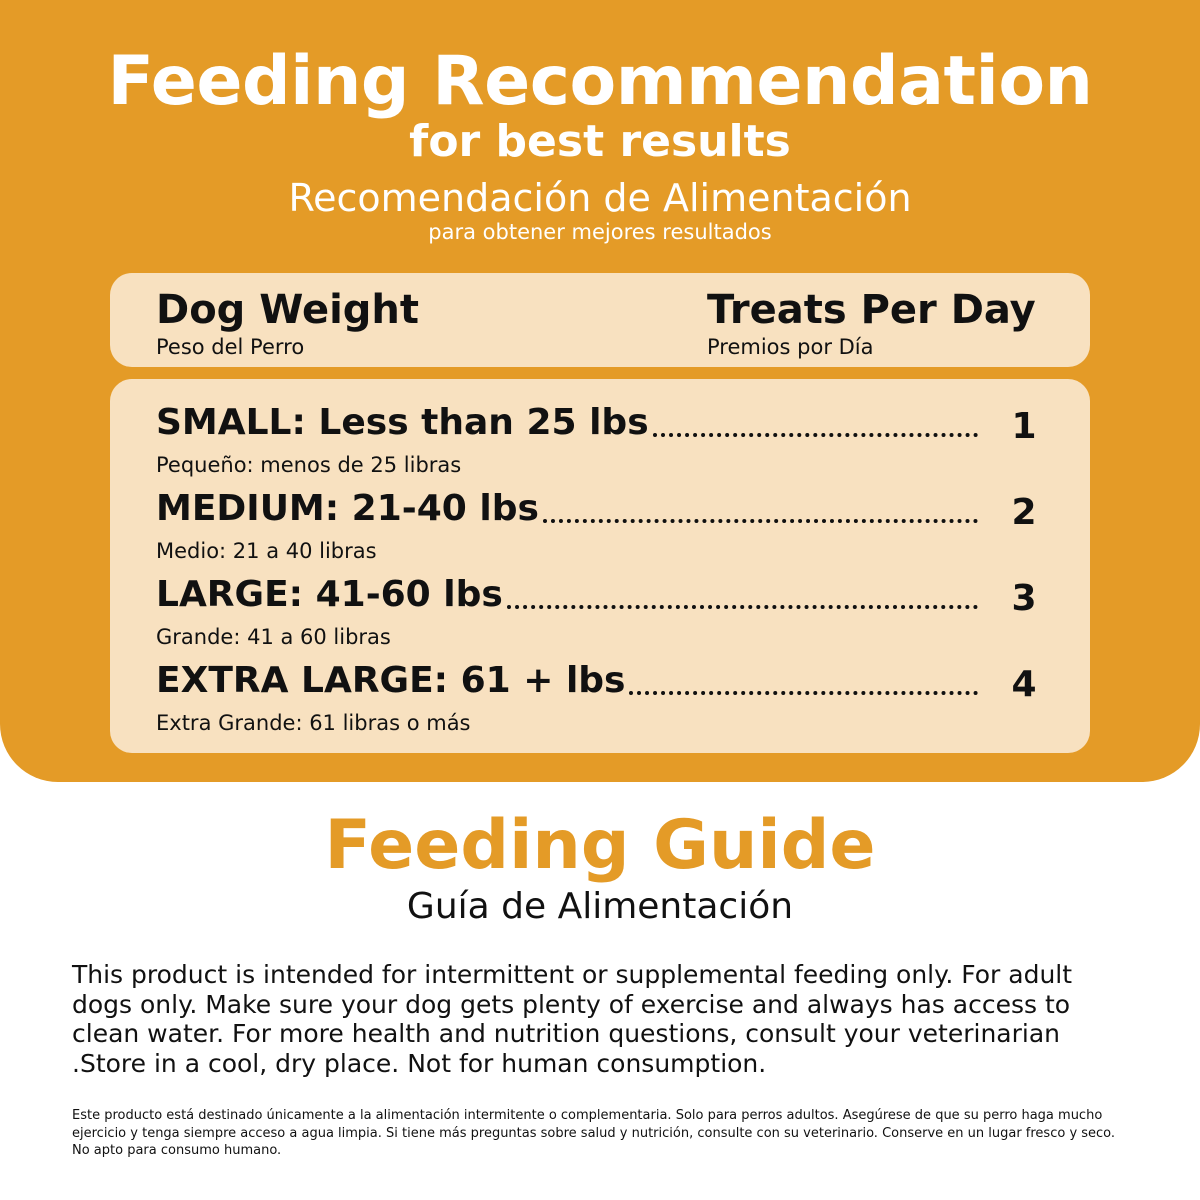  Describe the element at coordinates (600, 141) in the screenshot. I see `page-subtitle: for best results` at that location.